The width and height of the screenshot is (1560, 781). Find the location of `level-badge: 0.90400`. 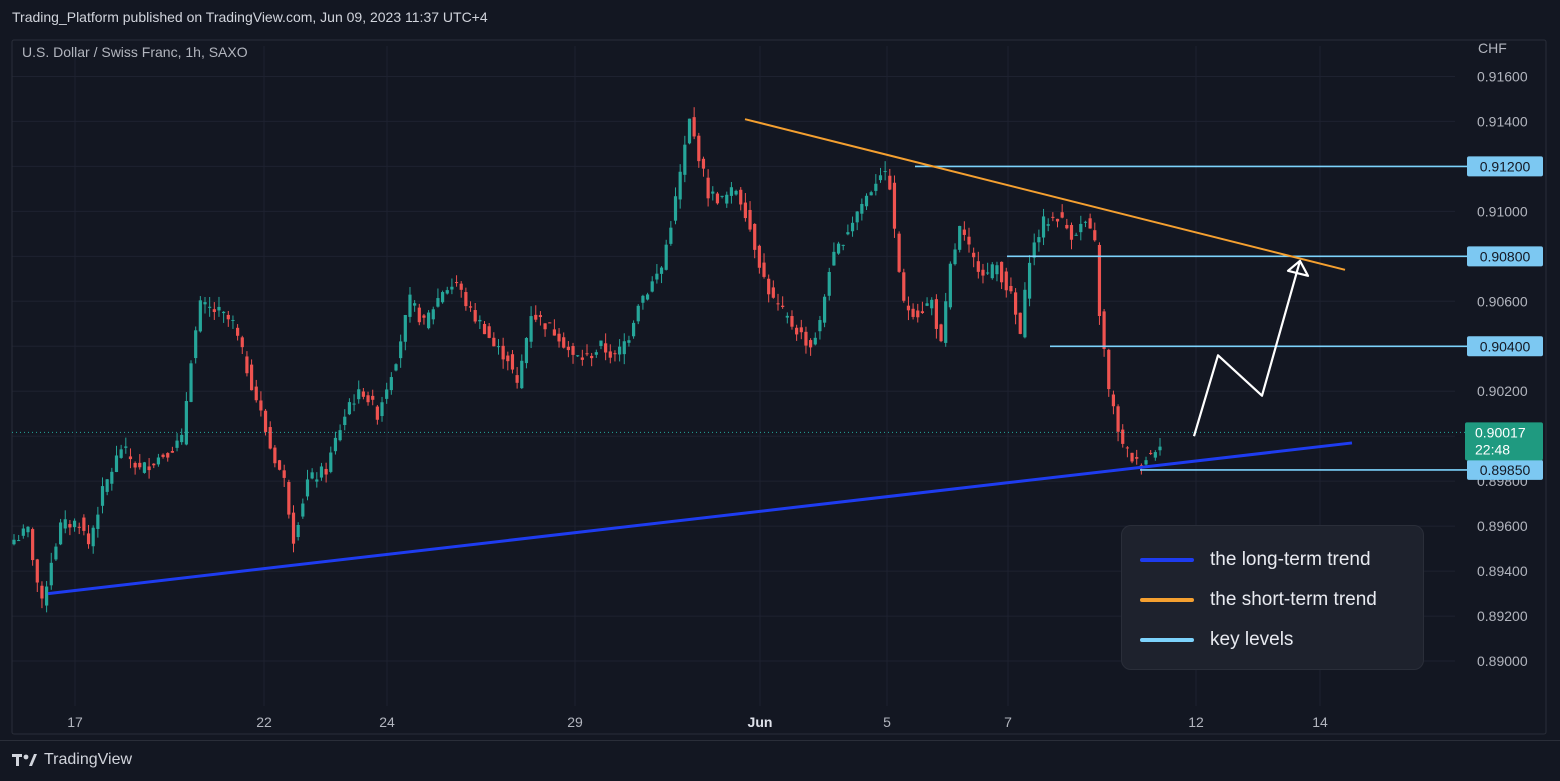

level-badge: 0.90400 is located at coordinates (1505, 346).